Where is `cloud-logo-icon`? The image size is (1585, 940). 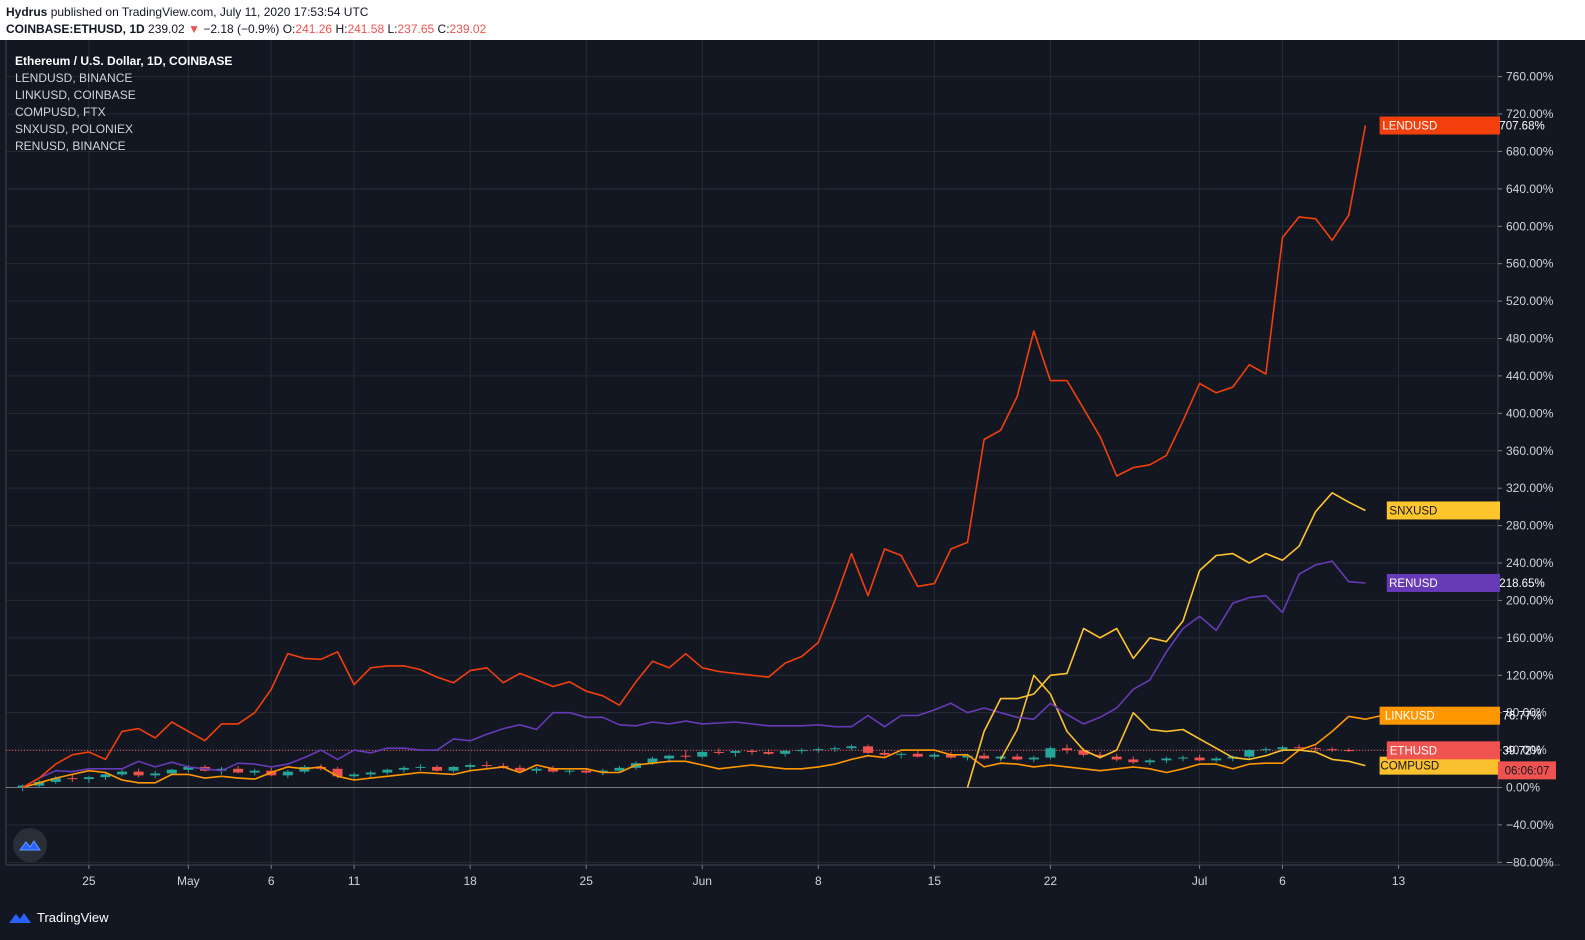
cloud-logo-icon is located at coordinates (30, 845).